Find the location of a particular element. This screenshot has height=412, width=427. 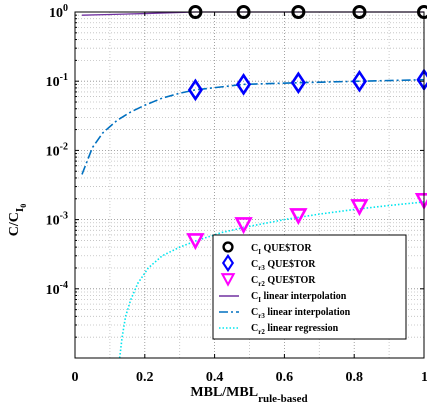

y-tick-label: 10⁻⁴ is located at coordinates (57, 289).